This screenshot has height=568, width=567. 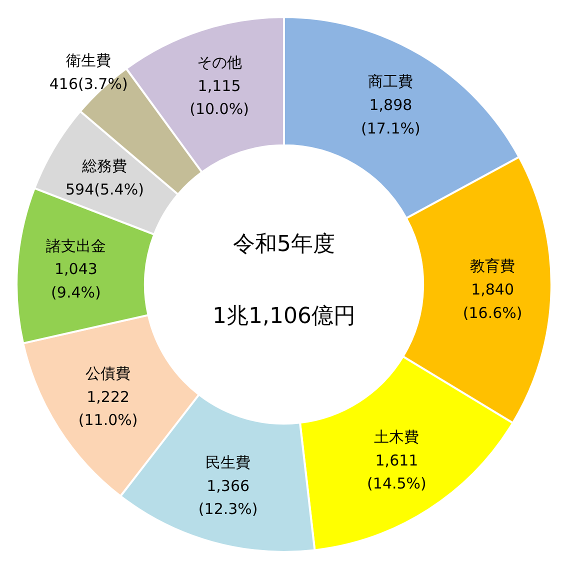 I want to click on slice-label: その他, so click(x=219, y=62).